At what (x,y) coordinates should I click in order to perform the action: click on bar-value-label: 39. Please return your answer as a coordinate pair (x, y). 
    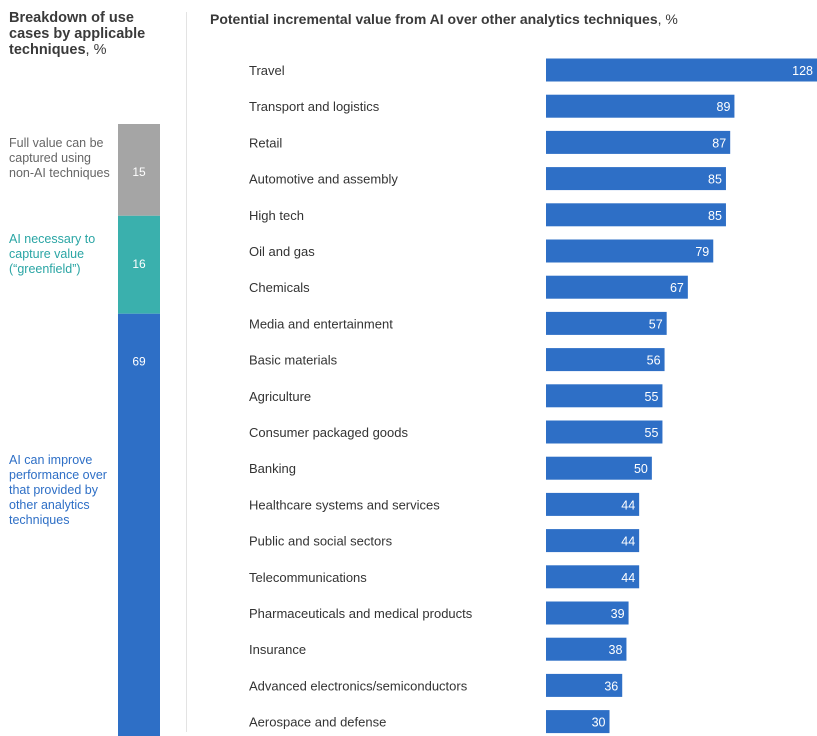
    Looking at the image, I should click on (618, 614).